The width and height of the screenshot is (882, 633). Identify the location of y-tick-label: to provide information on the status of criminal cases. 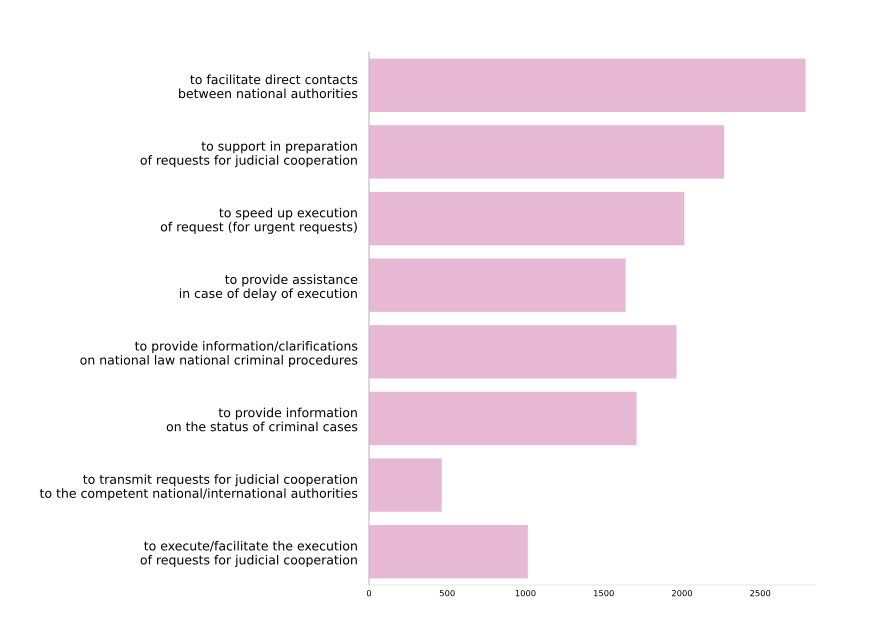
(262, 420).